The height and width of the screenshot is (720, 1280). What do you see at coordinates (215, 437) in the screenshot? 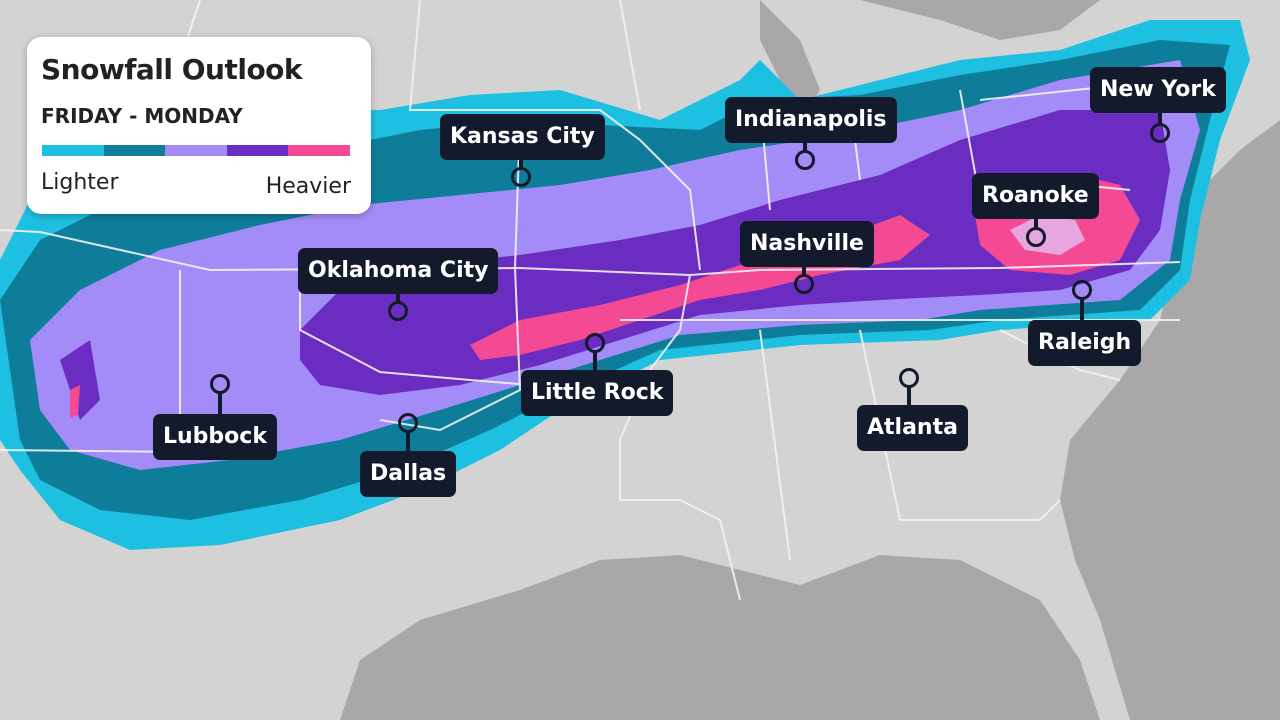
I see `city-label-lubbock: Lubbock` at bounding box center [215, 437].